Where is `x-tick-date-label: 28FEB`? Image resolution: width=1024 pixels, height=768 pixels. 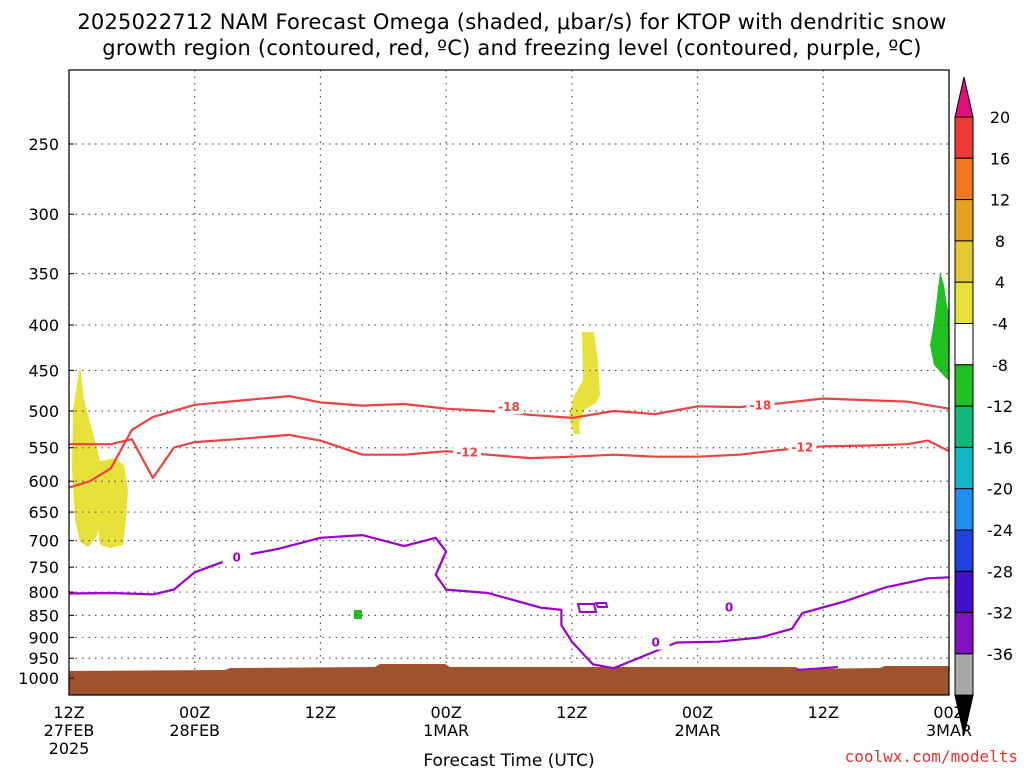 x-tick-date-label: 28FEB is located at coordinates (194, 730).